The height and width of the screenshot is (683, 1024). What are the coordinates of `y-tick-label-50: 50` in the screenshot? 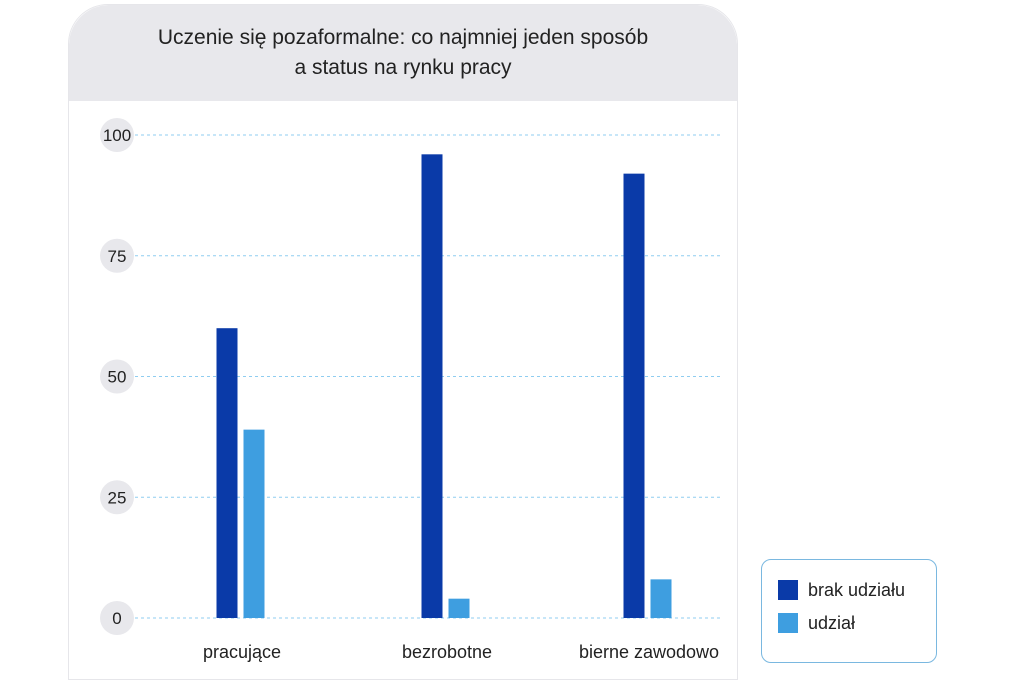 It's located at (117, 377).